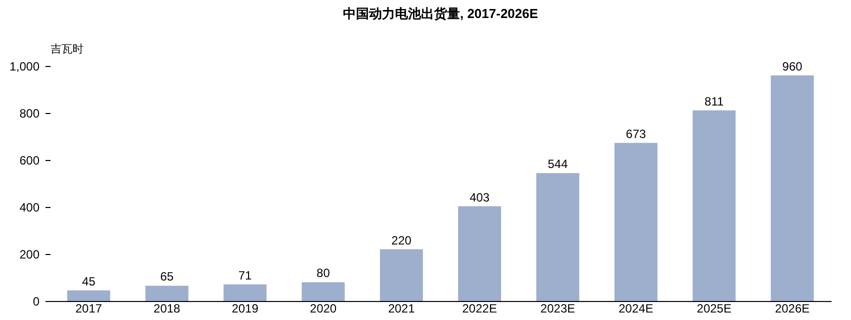 This screenshot has height=320, width=851. What do you see at coordinates (558, 309) in the screenshot?
I see `x-tick-label: 2023E` at bounding box center [558, 309].